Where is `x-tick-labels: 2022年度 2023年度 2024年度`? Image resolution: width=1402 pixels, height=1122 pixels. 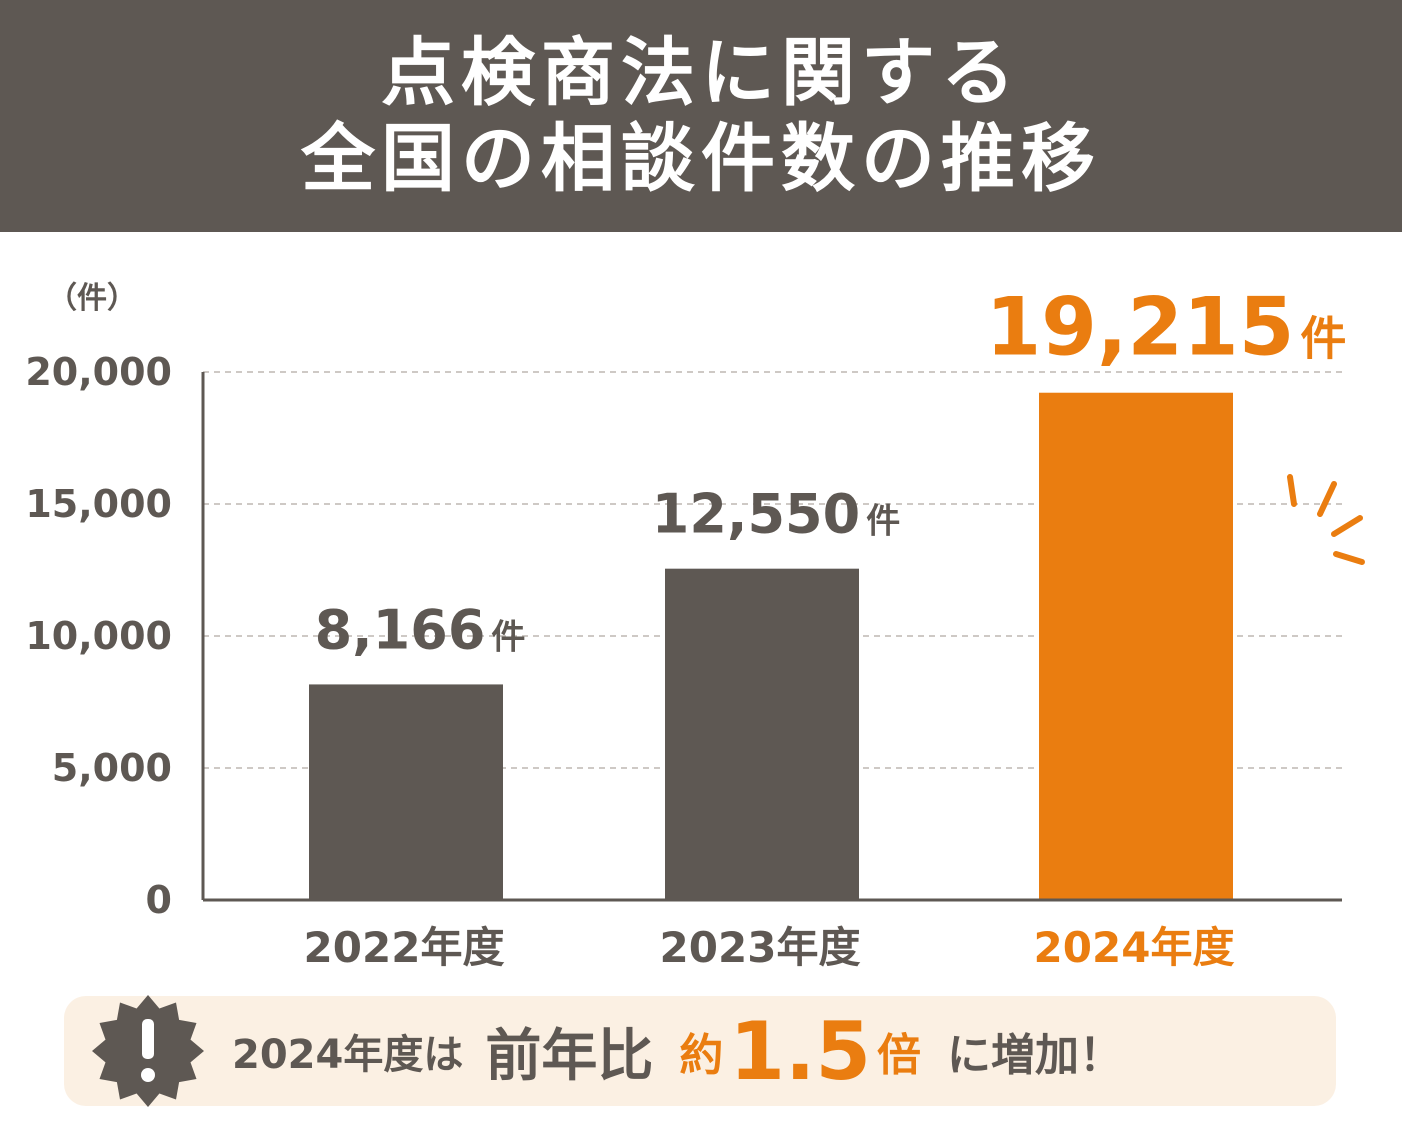 x-tick-labels: 2022年度 2023年度 2024年度 is located at coordinates (769, 947).